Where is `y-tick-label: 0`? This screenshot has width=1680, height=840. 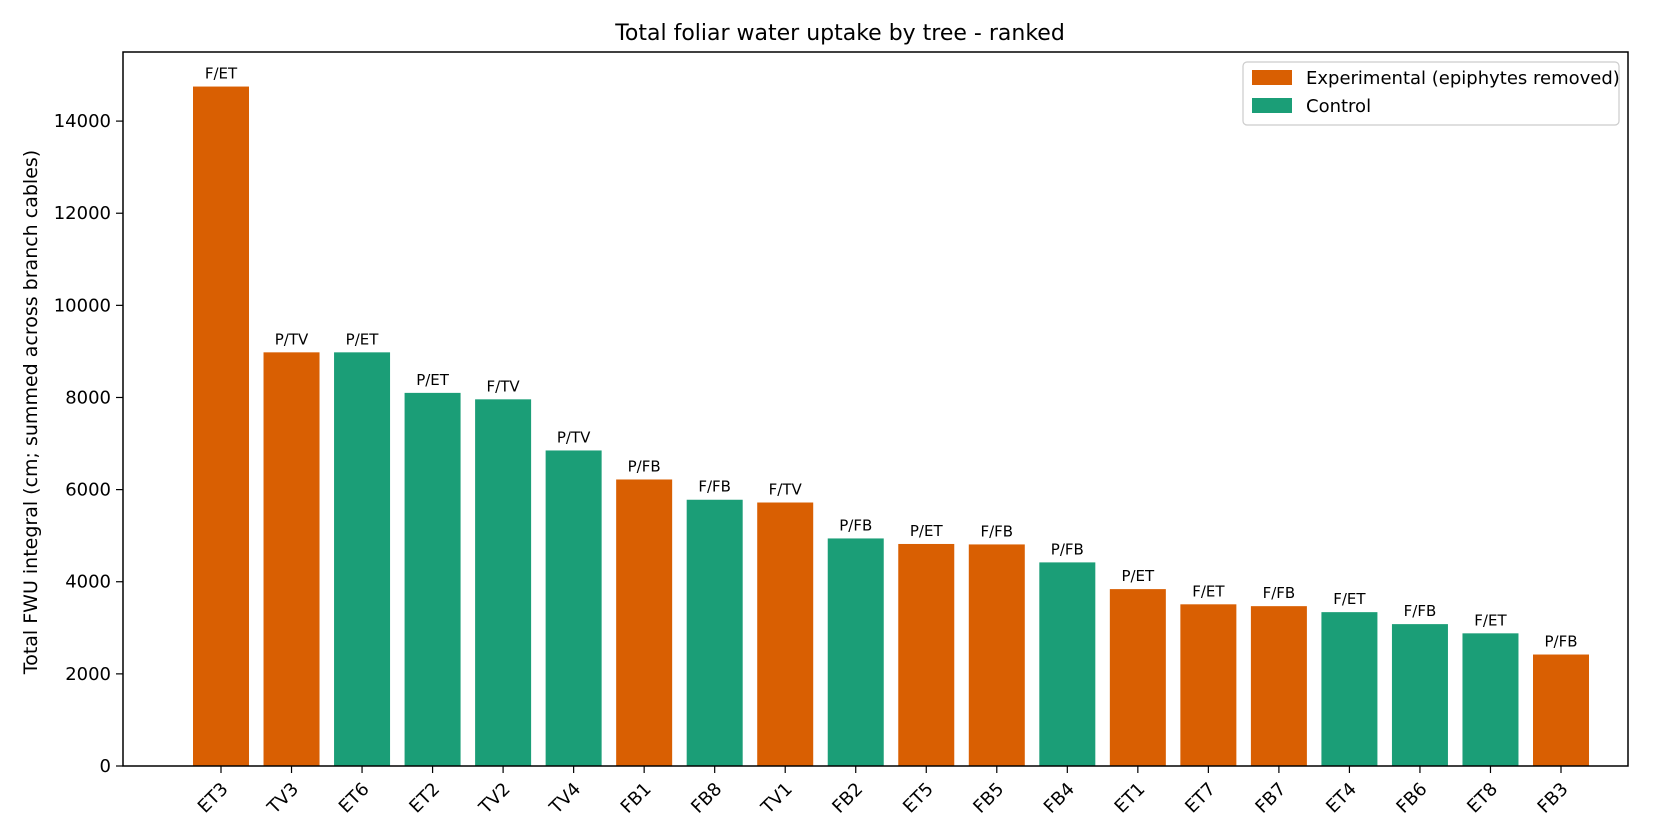 y-tick-label: 0 is located at coordinates (105, 766).